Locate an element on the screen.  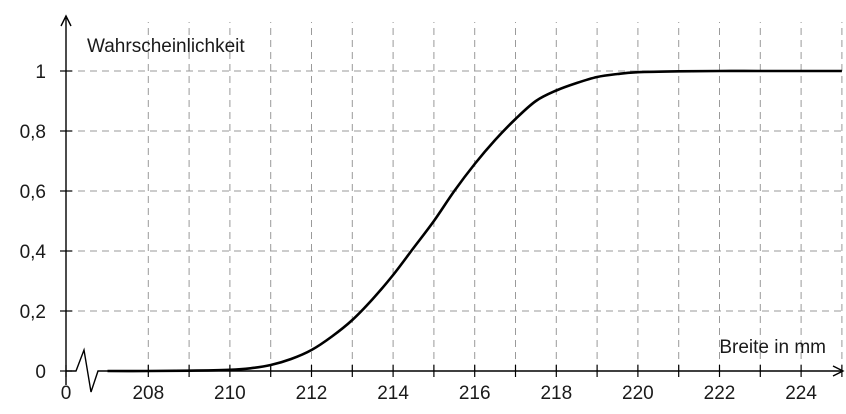
y-tick-label-0_4: 0,4 is located at coordinates (33, 252).